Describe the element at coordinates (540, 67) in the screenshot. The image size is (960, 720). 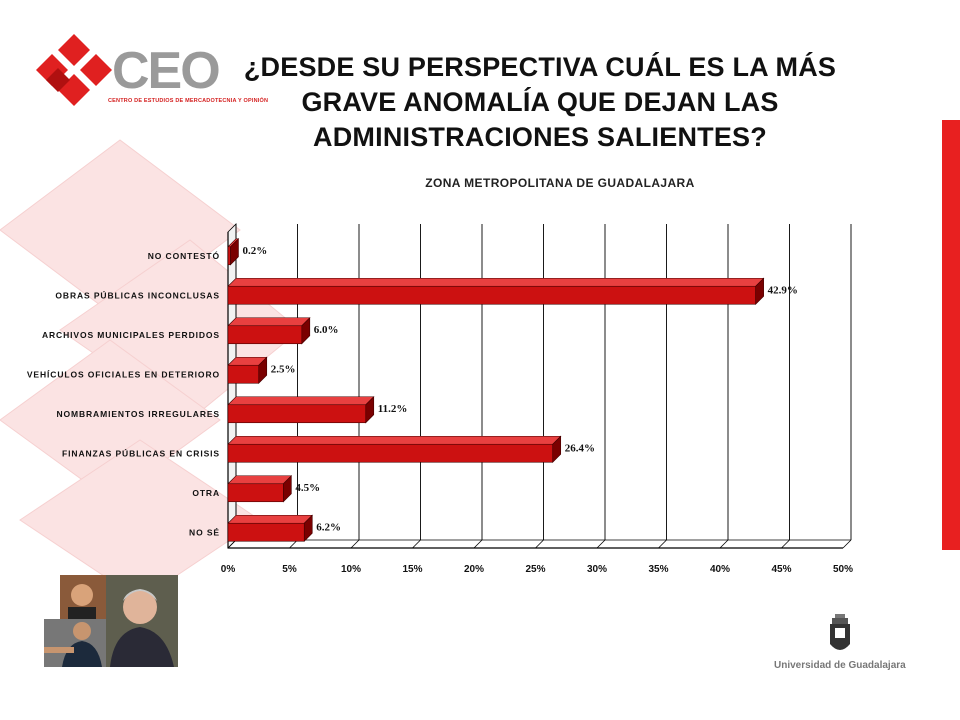
I see `title-line-1: ¿DESDE SU PERSPECTIVA CUÁL ES LA MÁS` at that location.